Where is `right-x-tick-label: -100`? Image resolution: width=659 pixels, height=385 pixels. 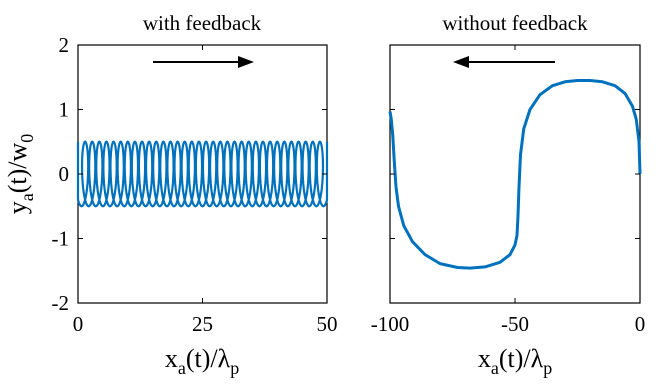
right-x-tick-label: -100 is located at coordinates (390, 324).